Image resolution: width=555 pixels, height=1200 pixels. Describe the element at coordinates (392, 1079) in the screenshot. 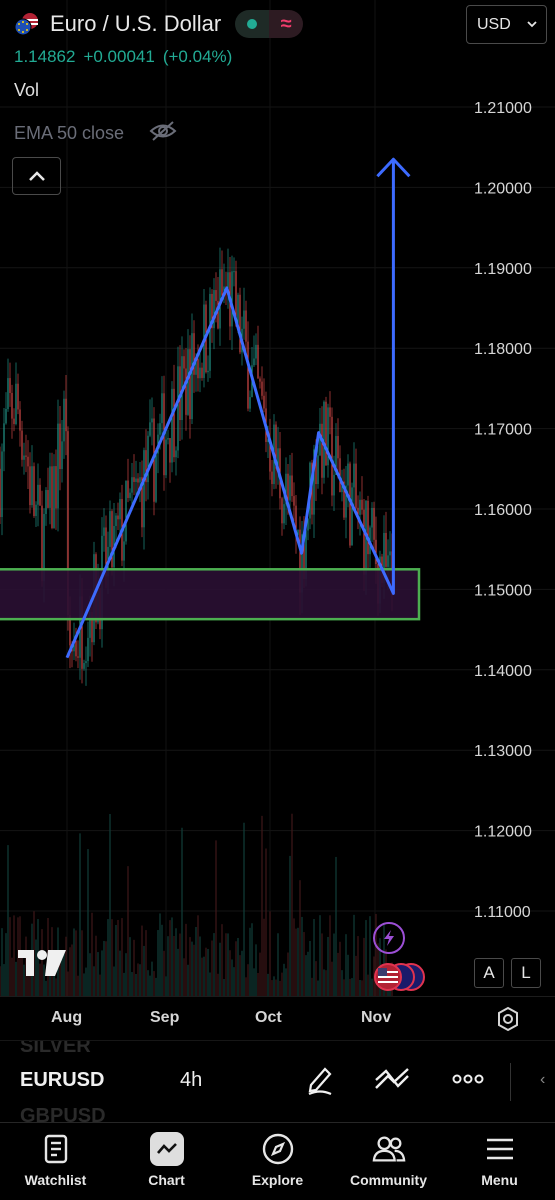

I see `trend-line-button` at that location.